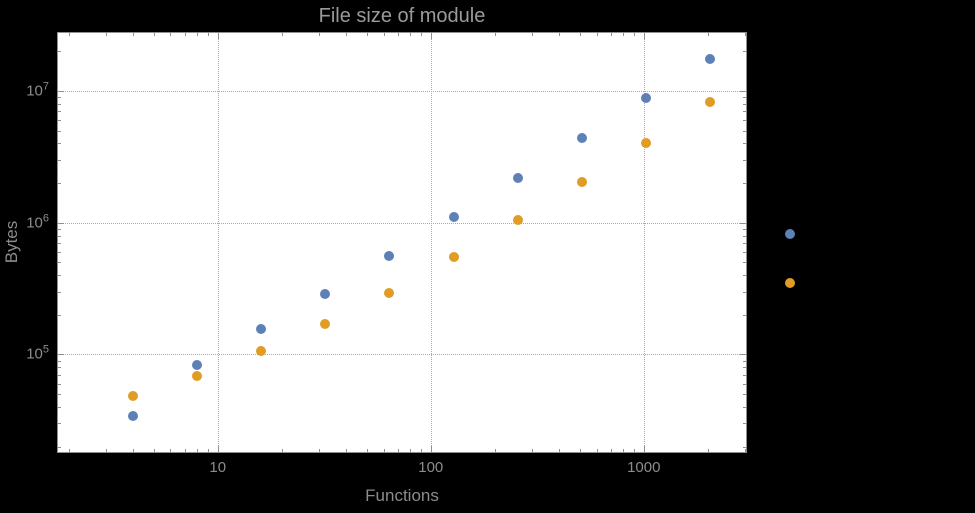 The height and width of the screenshot is (513, 975). I want to click on x-tick-label: 100, so click(431, 467).